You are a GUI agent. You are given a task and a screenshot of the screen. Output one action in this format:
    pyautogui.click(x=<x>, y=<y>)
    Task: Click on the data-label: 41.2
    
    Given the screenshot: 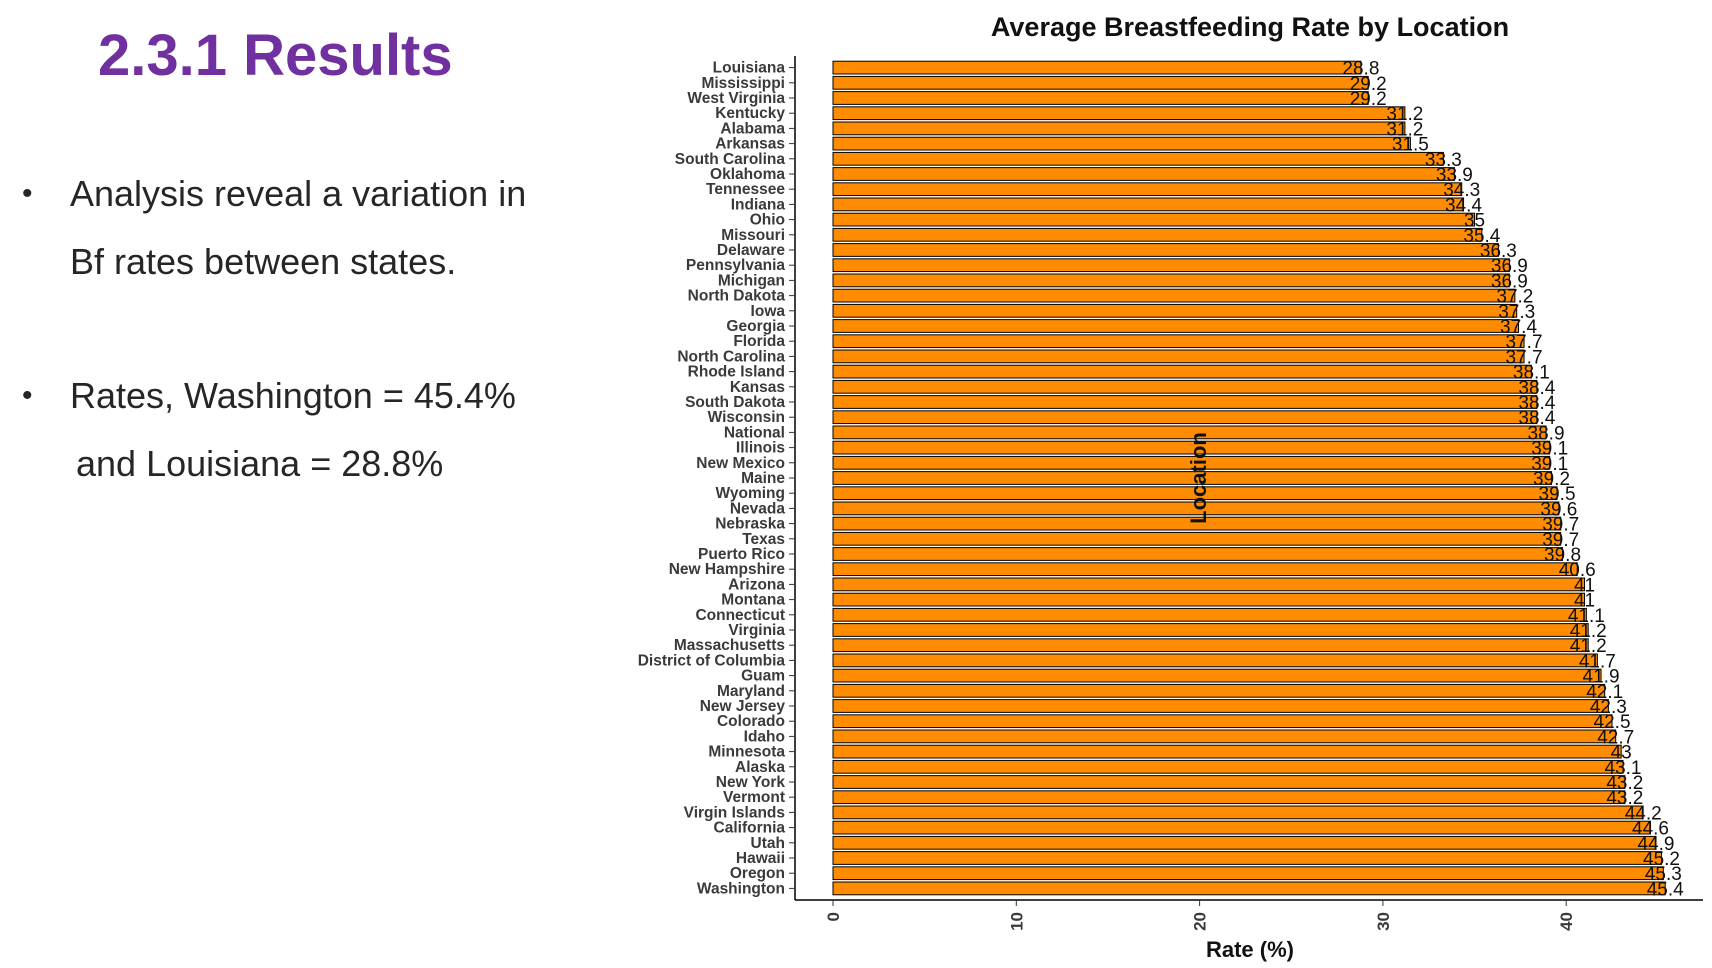 What is the action you would take?
    pyautogui.click(x=1588, y=631)
    